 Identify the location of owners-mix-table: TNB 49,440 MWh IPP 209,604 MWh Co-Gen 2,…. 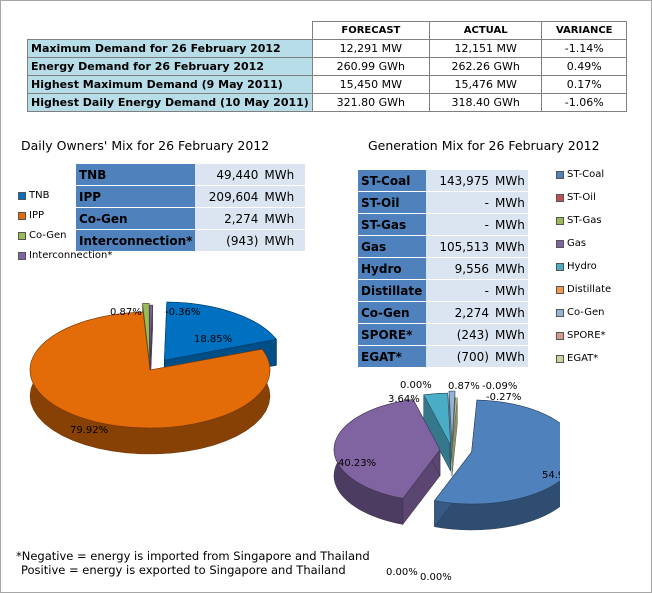
(191, 208).